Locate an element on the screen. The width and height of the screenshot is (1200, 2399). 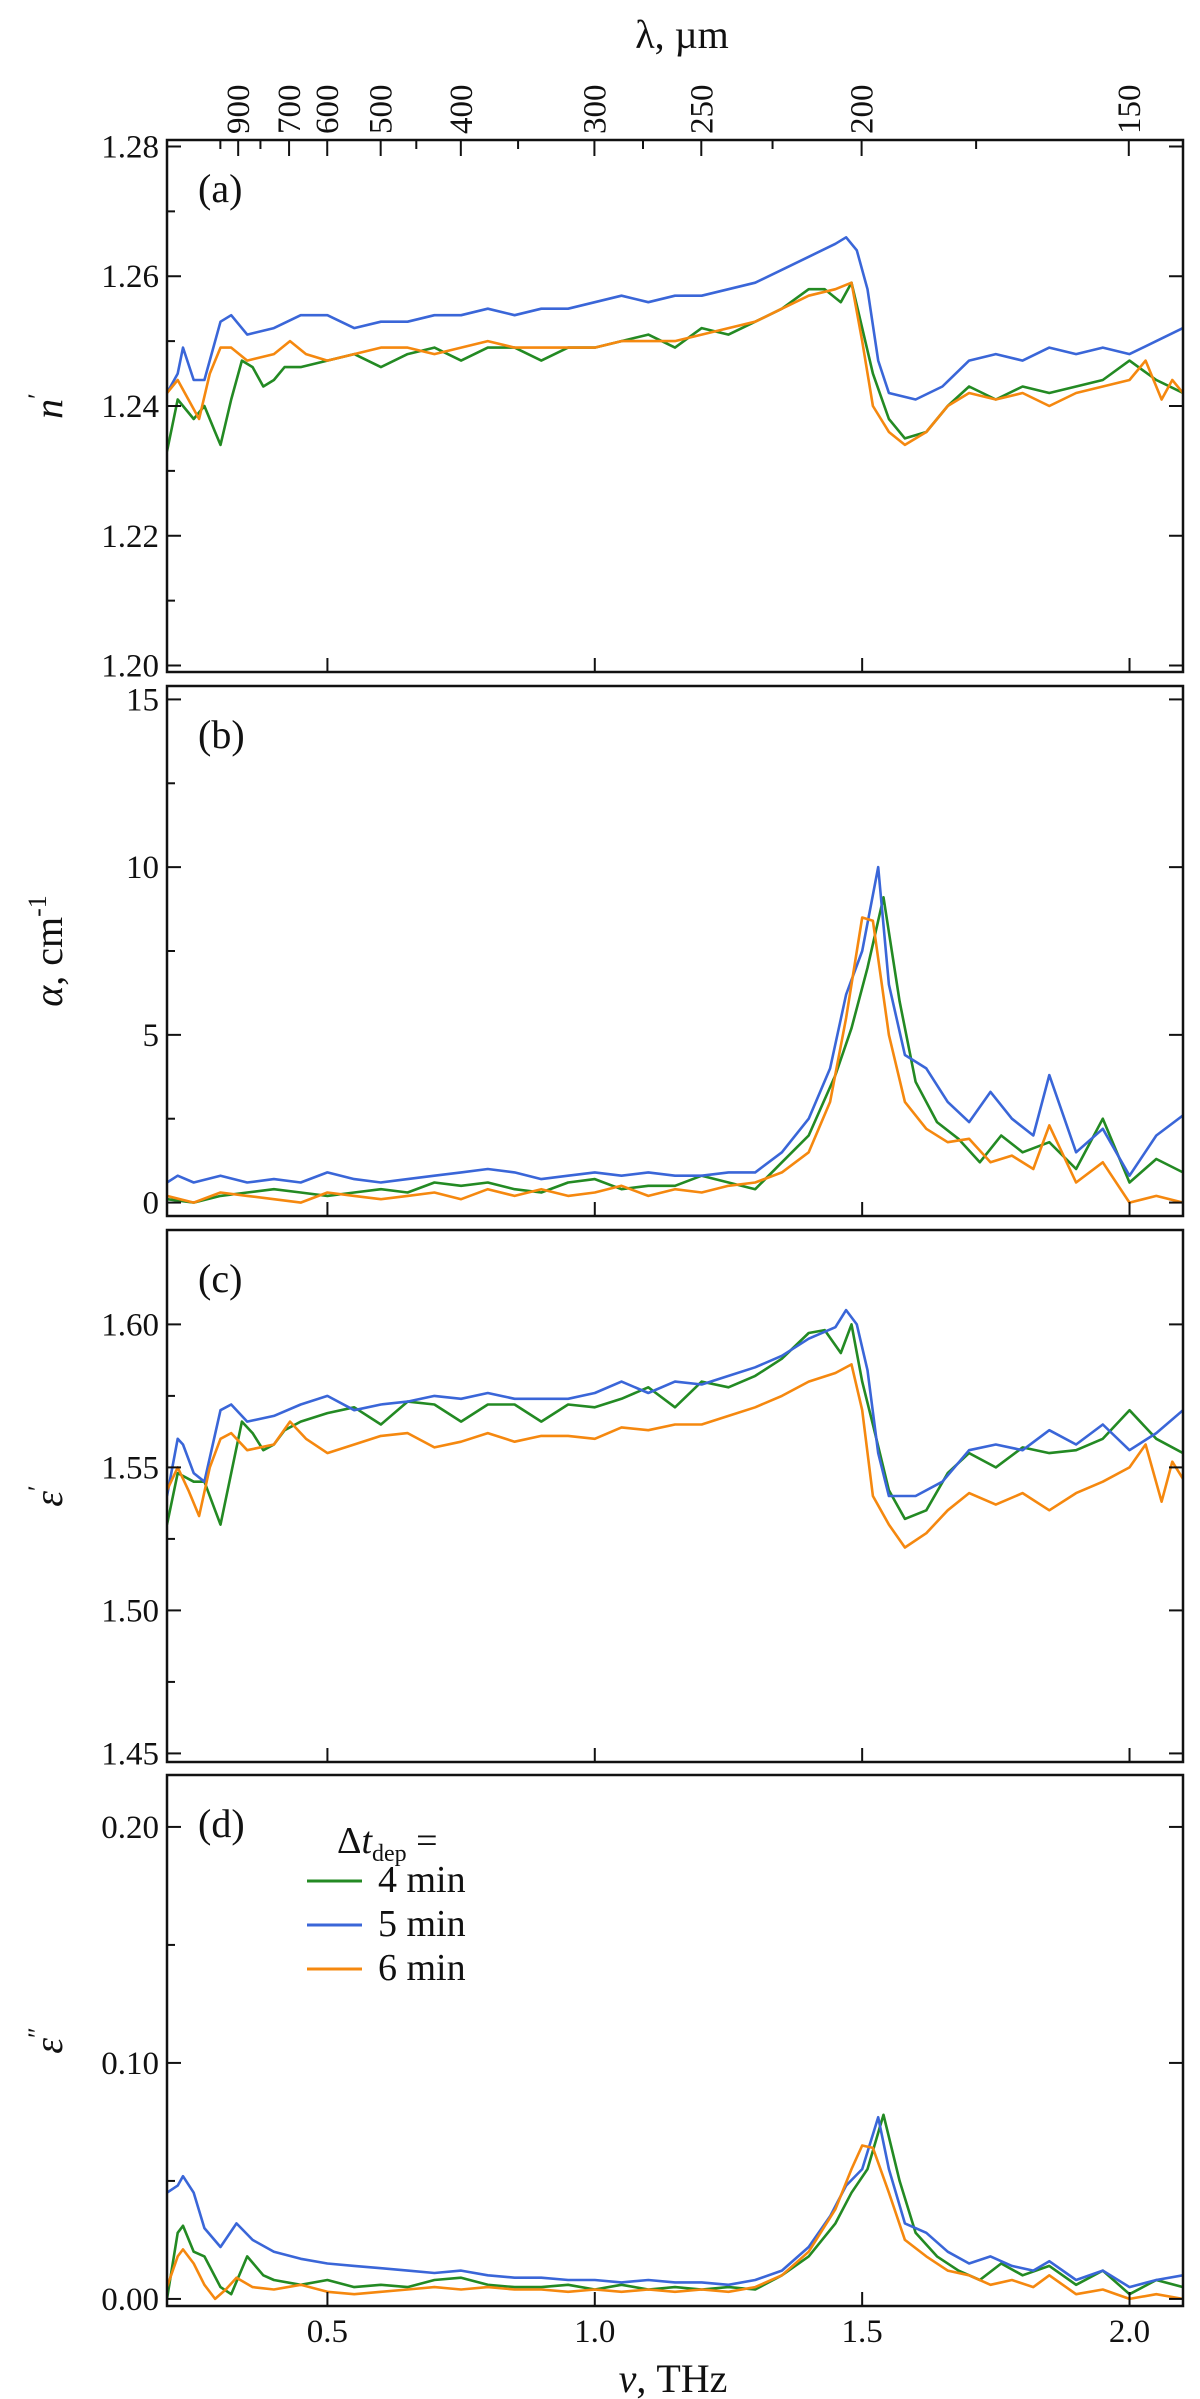
y-tick-label-a-1: 1.22 is located at coordinates (130, 537).